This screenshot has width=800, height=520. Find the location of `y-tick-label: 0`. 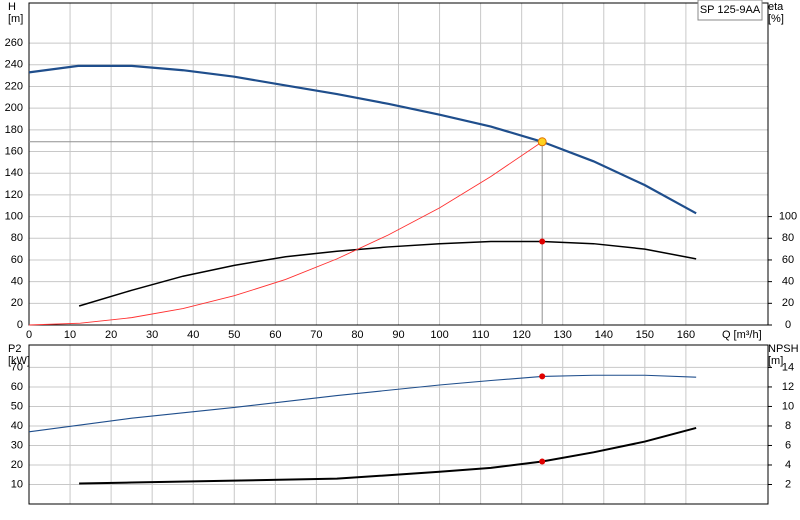

y-tick-label: 0 is located at coordinates (20, 325).